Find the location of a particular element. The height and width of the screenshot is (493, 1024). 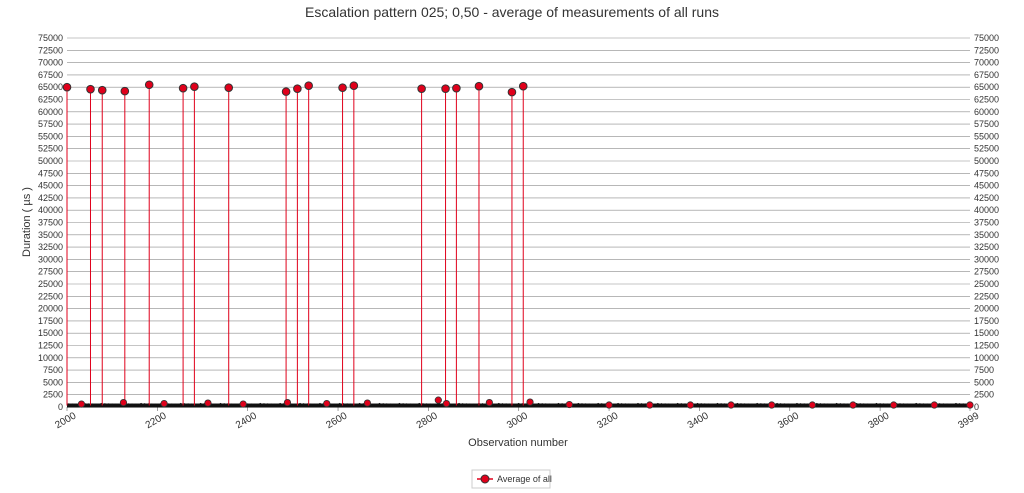

y-tick-label: 27500 is located at coordinates (50, 272).